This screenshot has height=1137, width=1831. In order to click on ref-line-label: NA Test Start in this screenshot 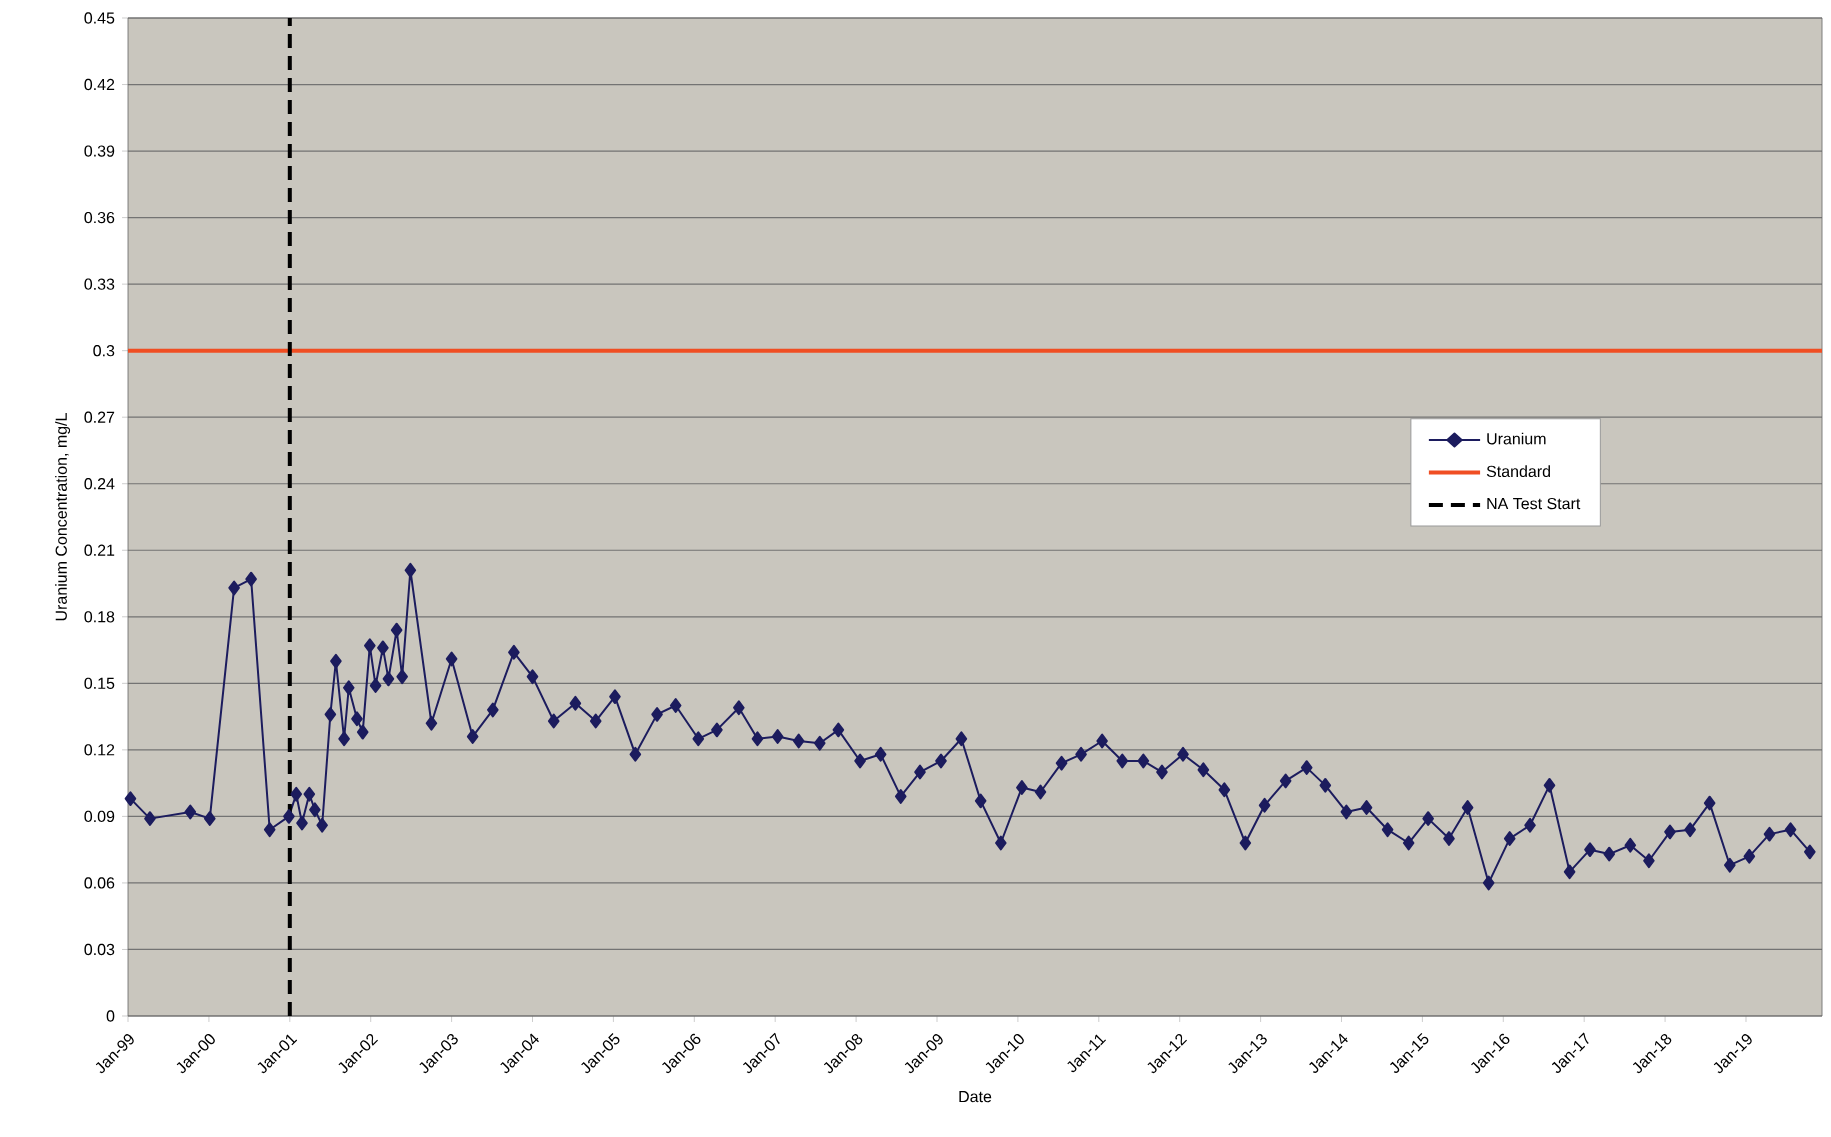, I will do `click(1534, 503)`.